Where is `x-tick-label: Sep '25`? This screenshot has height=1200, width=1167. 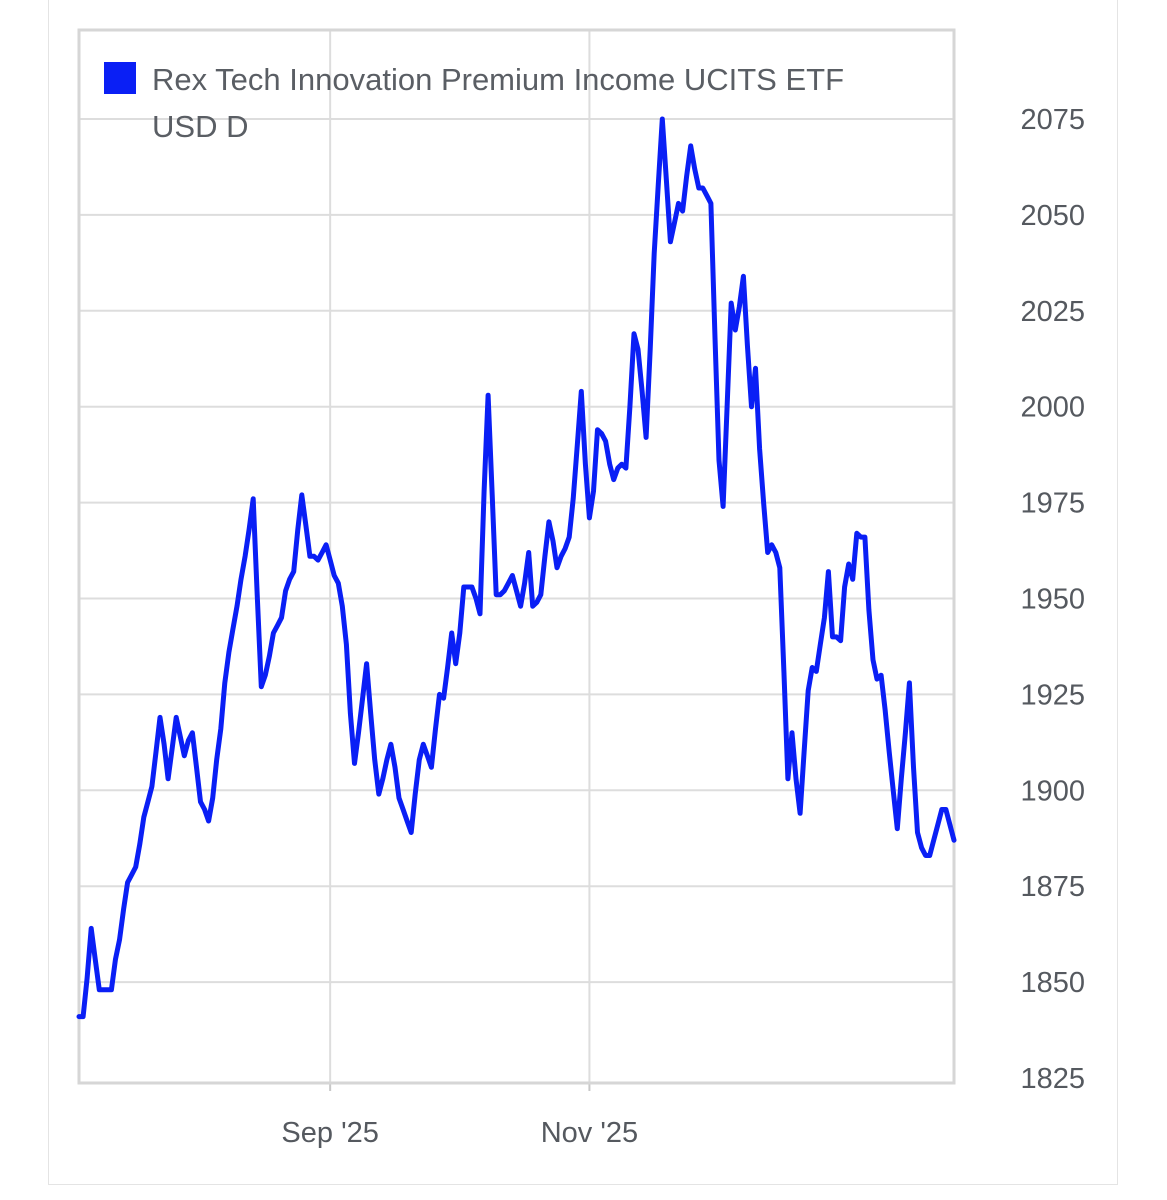 x-tick-label: Sep '25 is located at coordinates (329, 1133).